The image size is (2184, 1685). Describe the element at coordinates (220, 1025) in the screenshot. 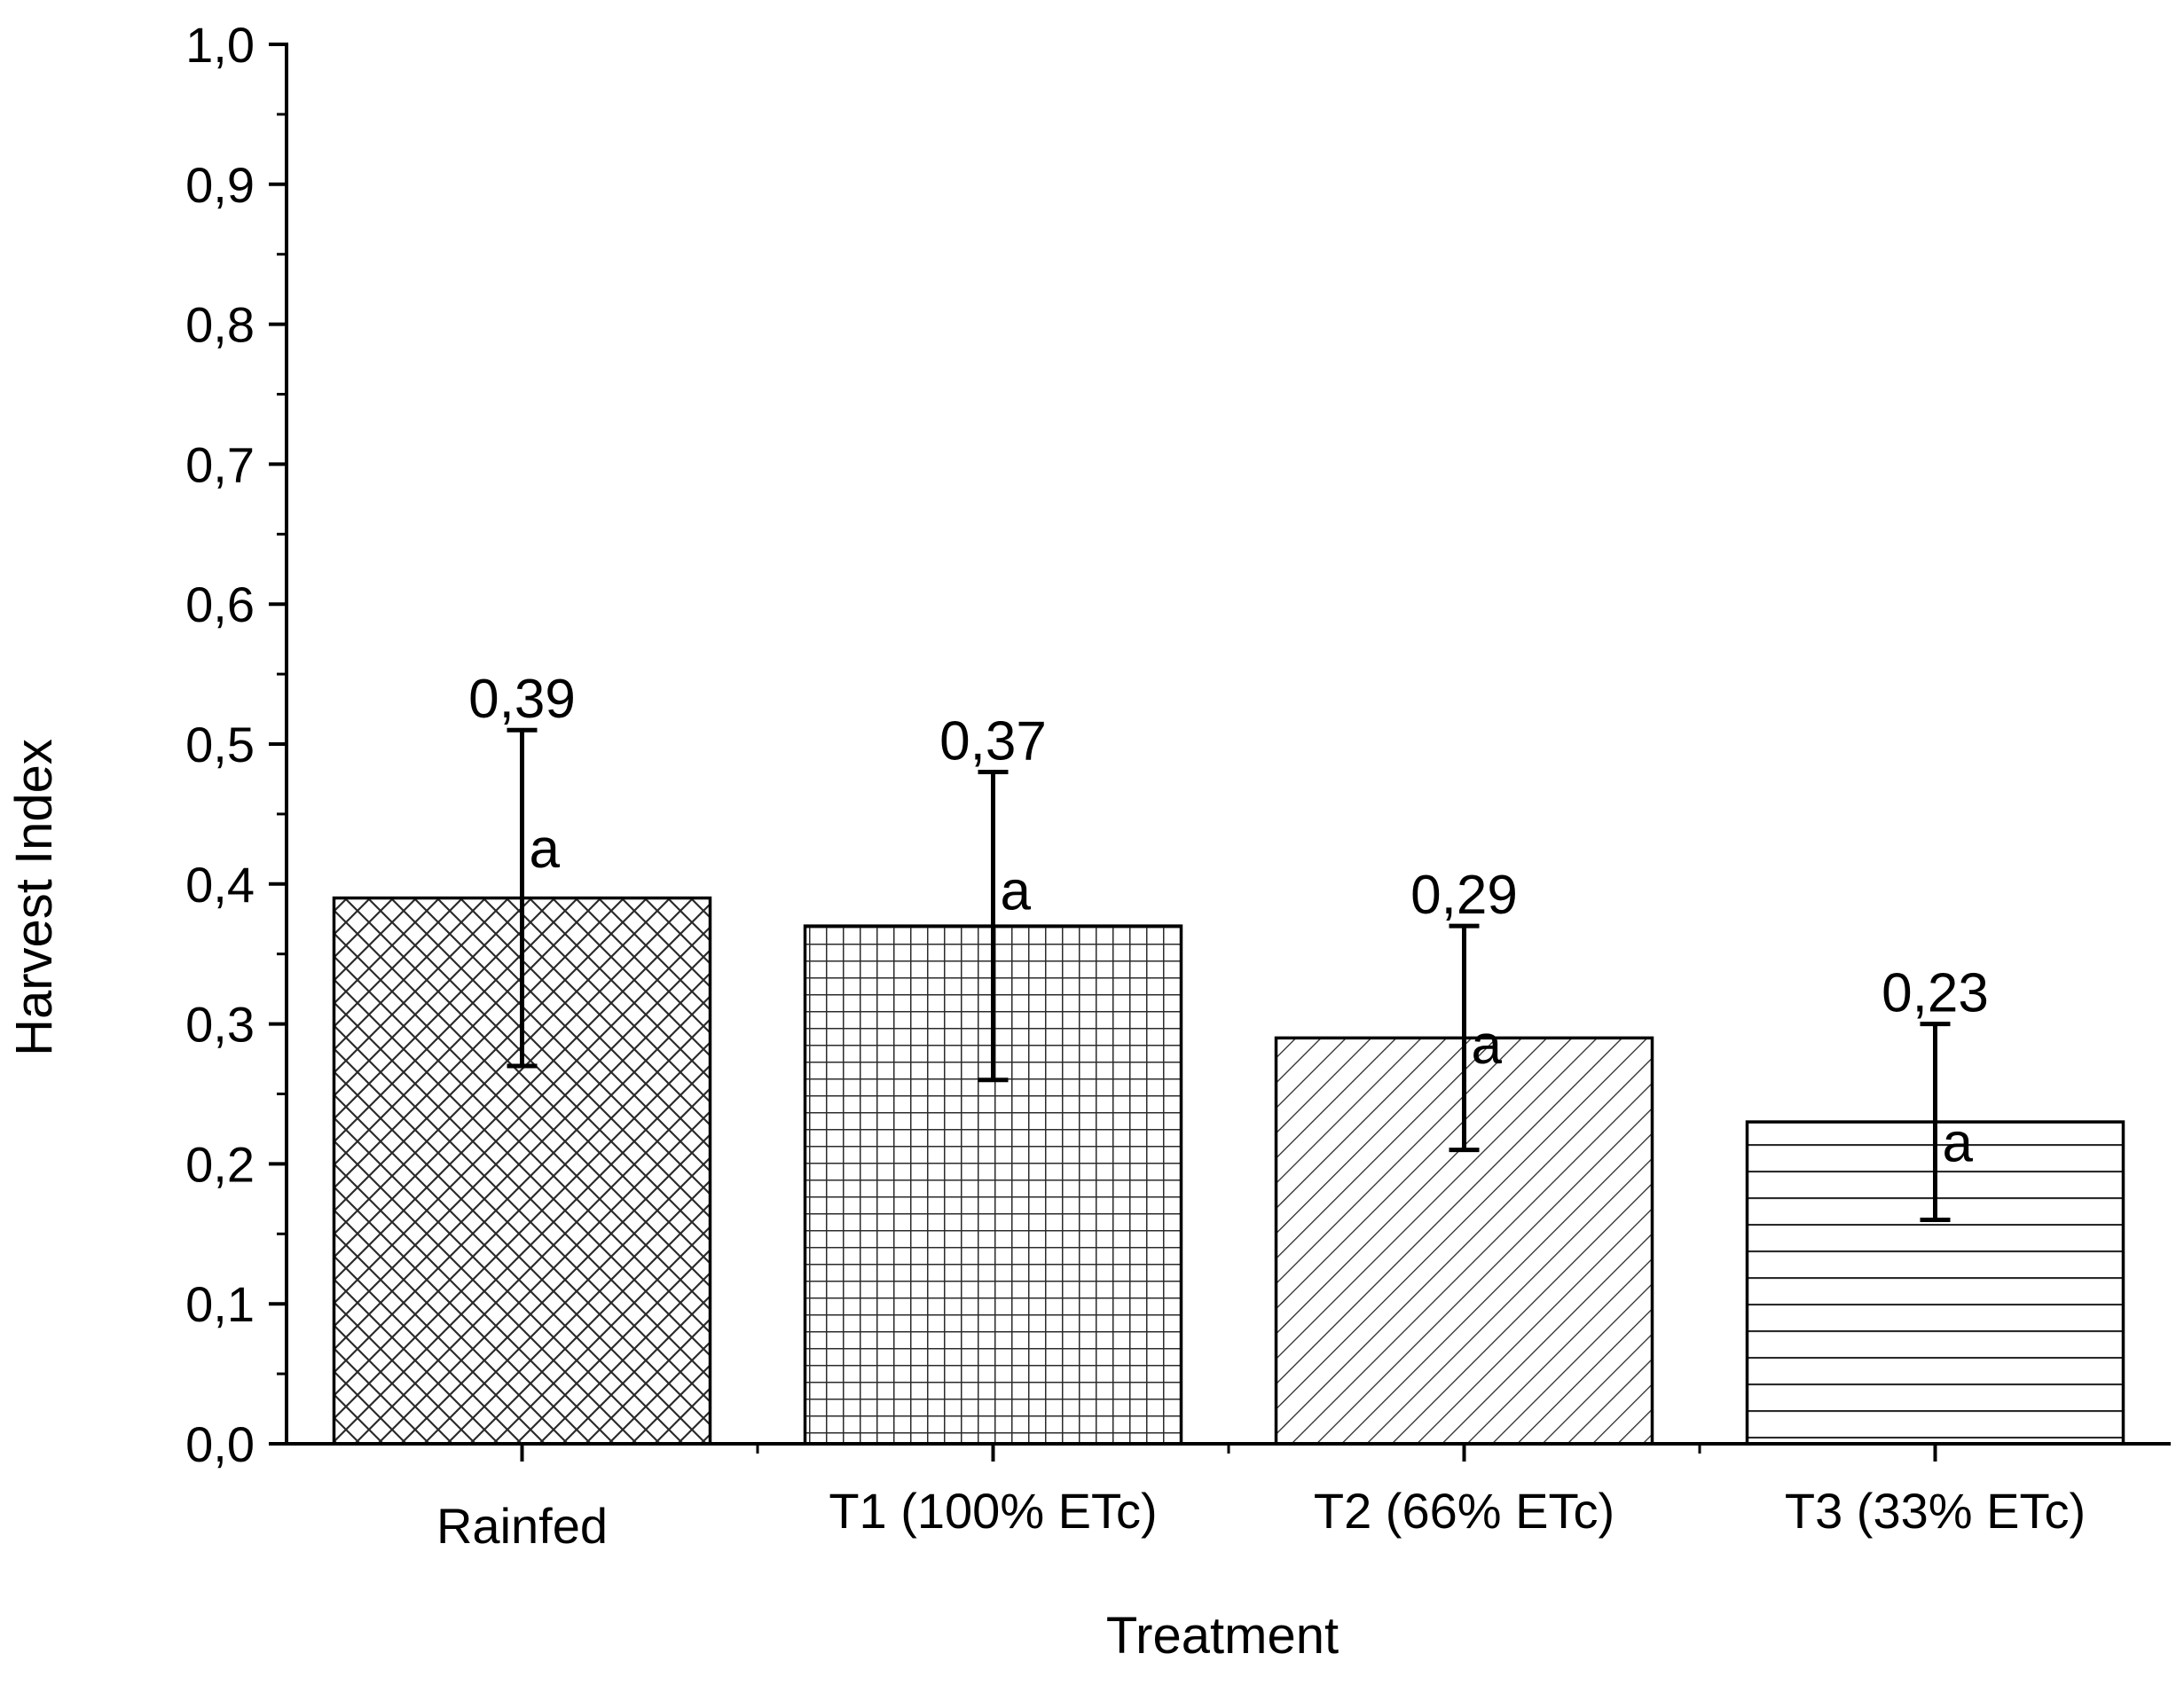

I see `y-tick-label: 0,3` at that location.